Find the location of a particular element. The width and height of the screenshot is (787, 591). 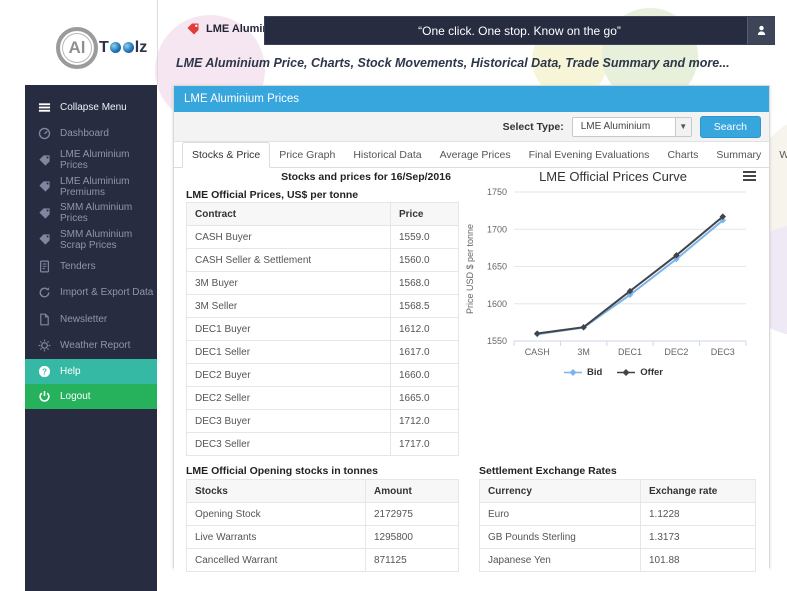

sidebar-item-label: Weather Report is located at coordinates (95, 346).